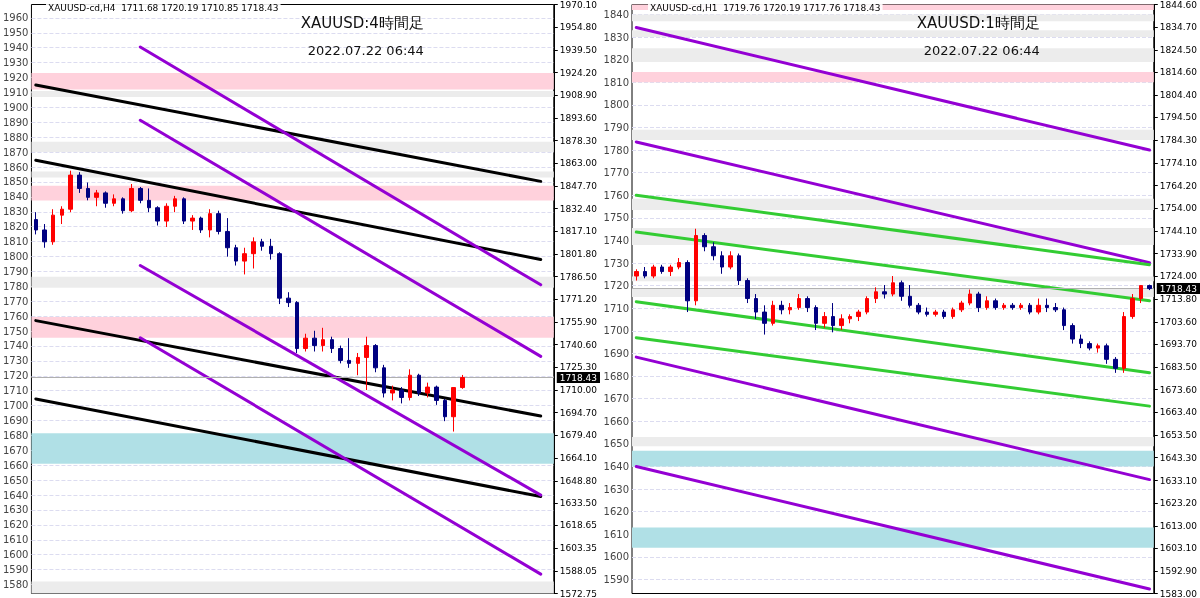  What do you see at coordinates (1178, 140) in the screenshot?
I see `y2-tick-label: 1784.30` at bounding box center [1178, 140].